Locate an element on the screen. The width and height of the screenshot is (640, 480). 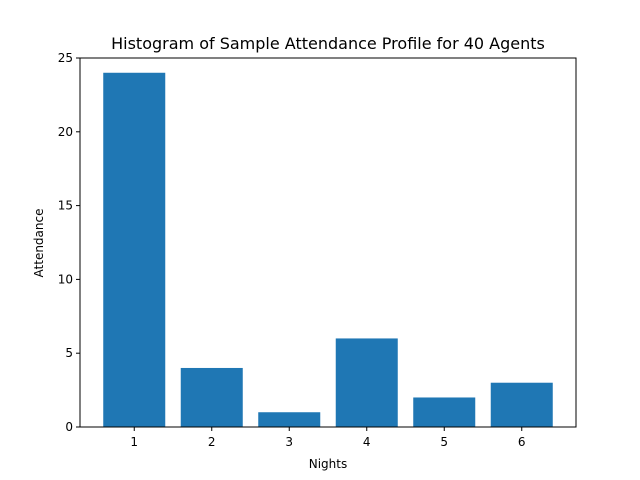
y-tick-label: 15 is located at coordinates (65, 206).